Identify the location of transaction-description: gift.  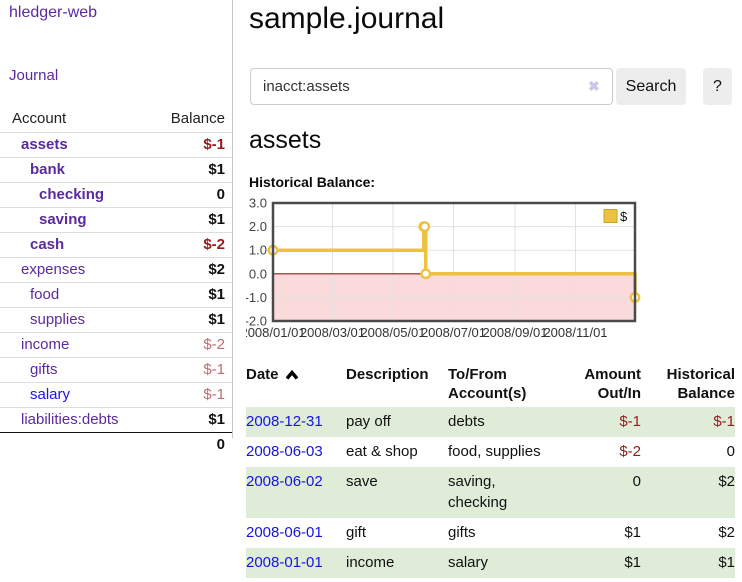
(356, 532).